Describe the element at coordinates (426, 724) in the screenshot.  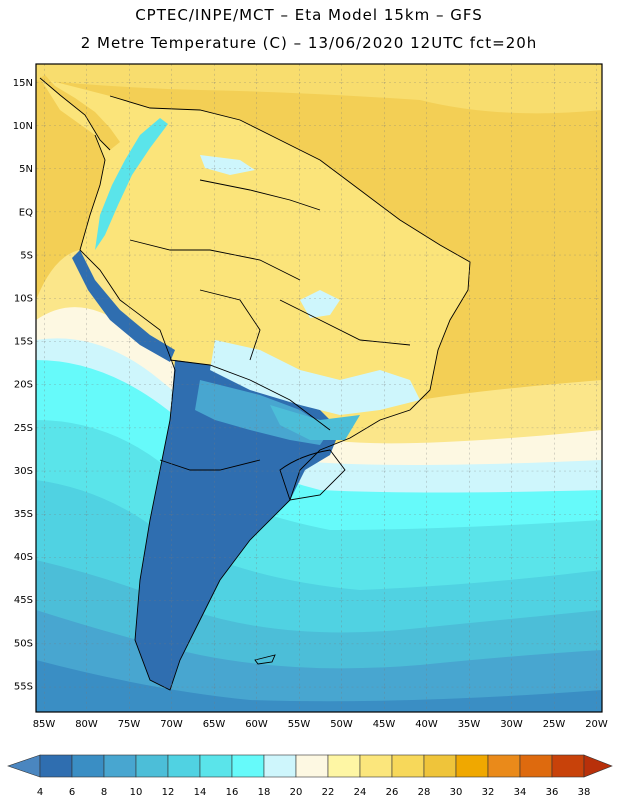
I see `lon-label: 40W` at that location.